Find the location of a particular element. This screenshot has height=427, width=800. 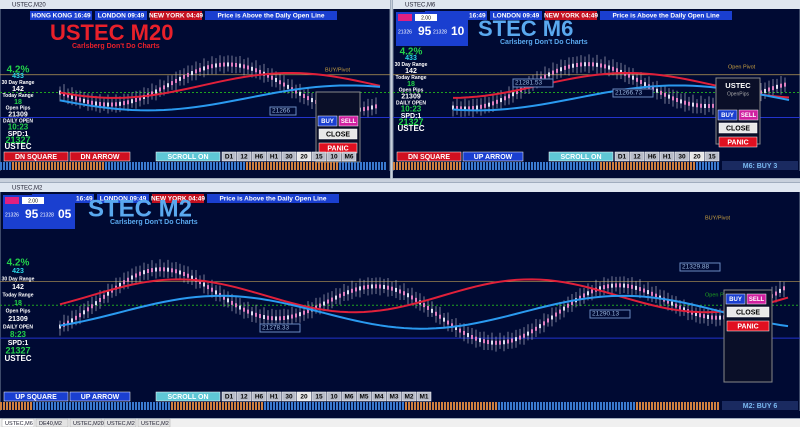

bottom-button: SCROLL ON is located at coordinates (580, 157).